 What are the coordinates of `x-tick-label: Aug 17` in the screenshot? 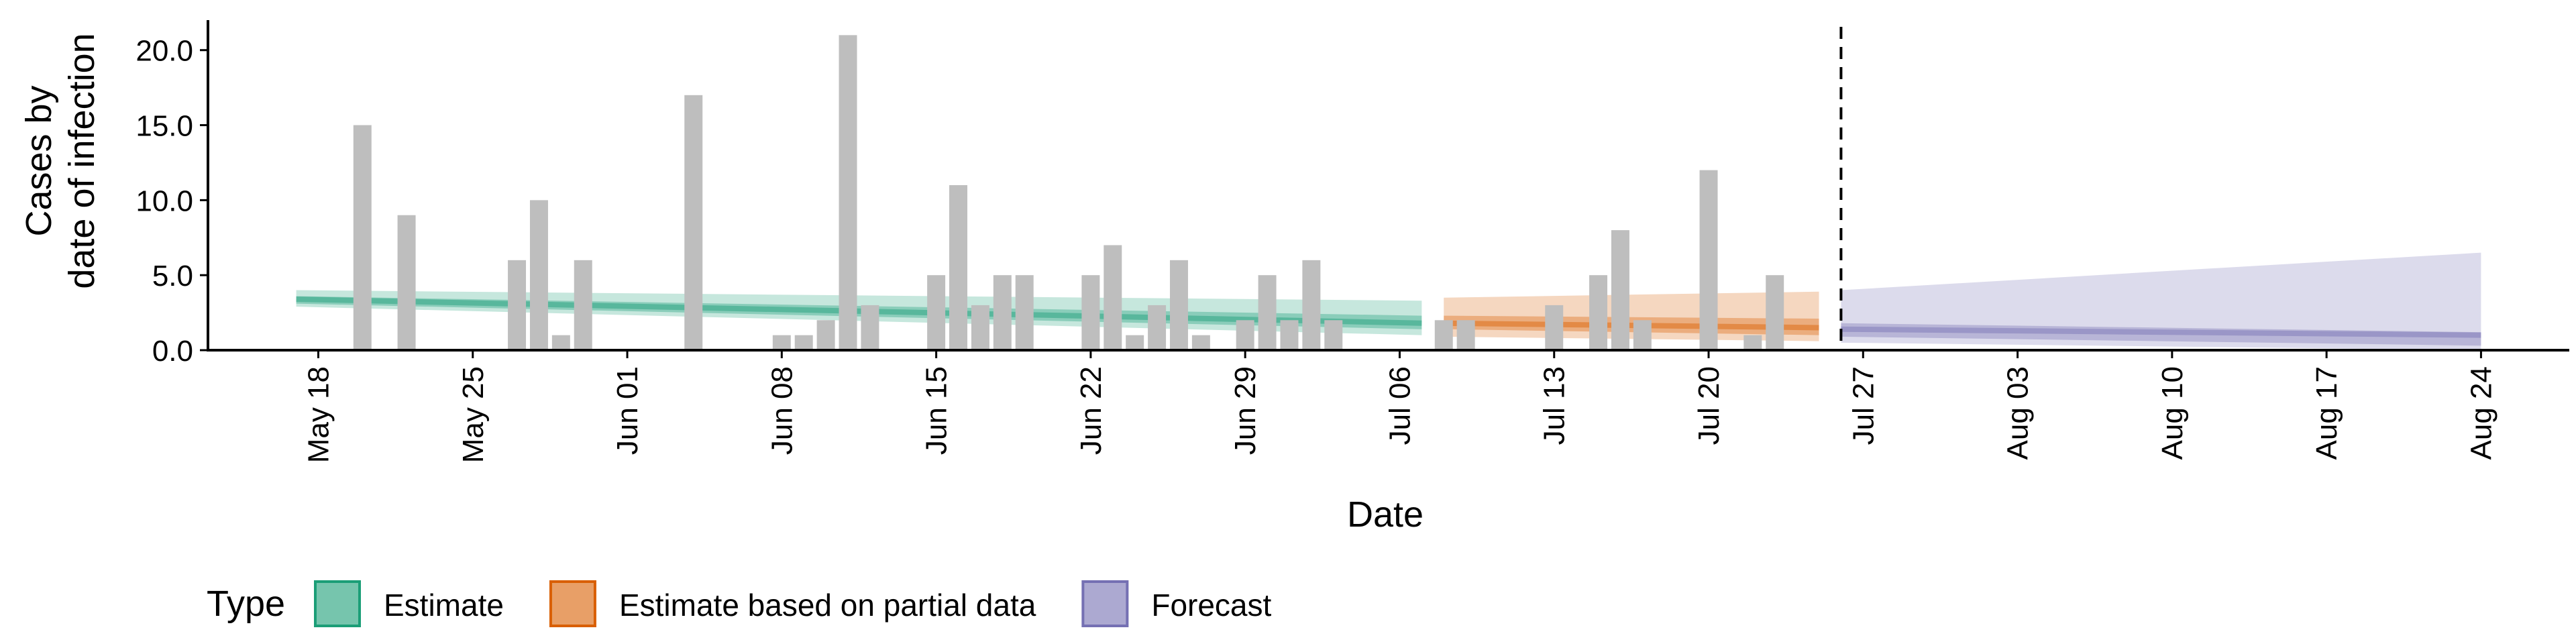 It's located at (2326, 413).